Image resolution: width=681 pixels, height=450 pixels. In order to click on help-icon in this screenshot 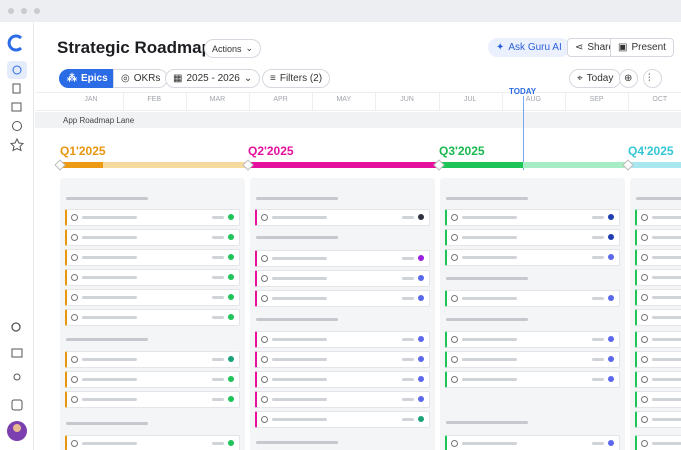, I will do `click(17, 405)`.